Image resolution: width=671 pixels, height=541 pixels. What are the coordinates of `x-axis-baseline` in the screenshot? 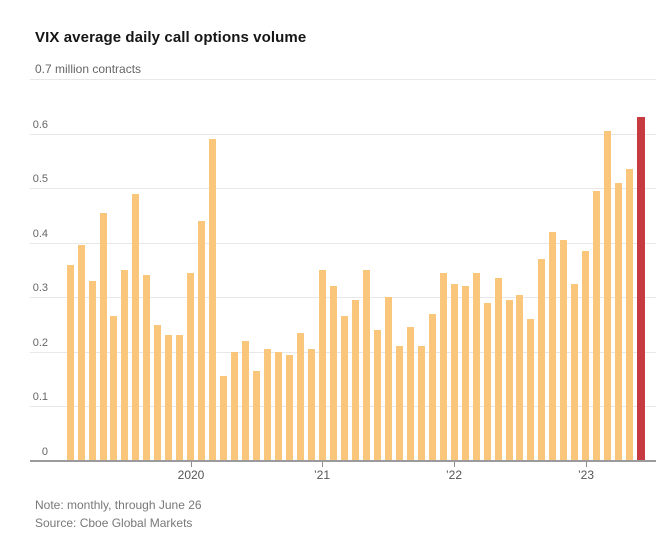 It's located at (343, 461).